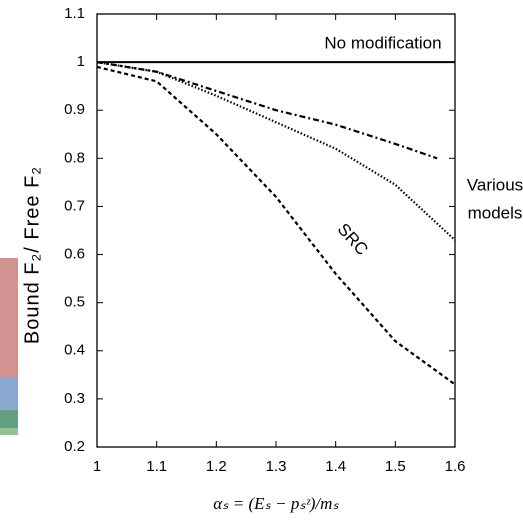 The height and width of the screenshot is (526, 523). I want to click on y-axis-label: Bound F₂/ Free F₂, so click(32, 255).